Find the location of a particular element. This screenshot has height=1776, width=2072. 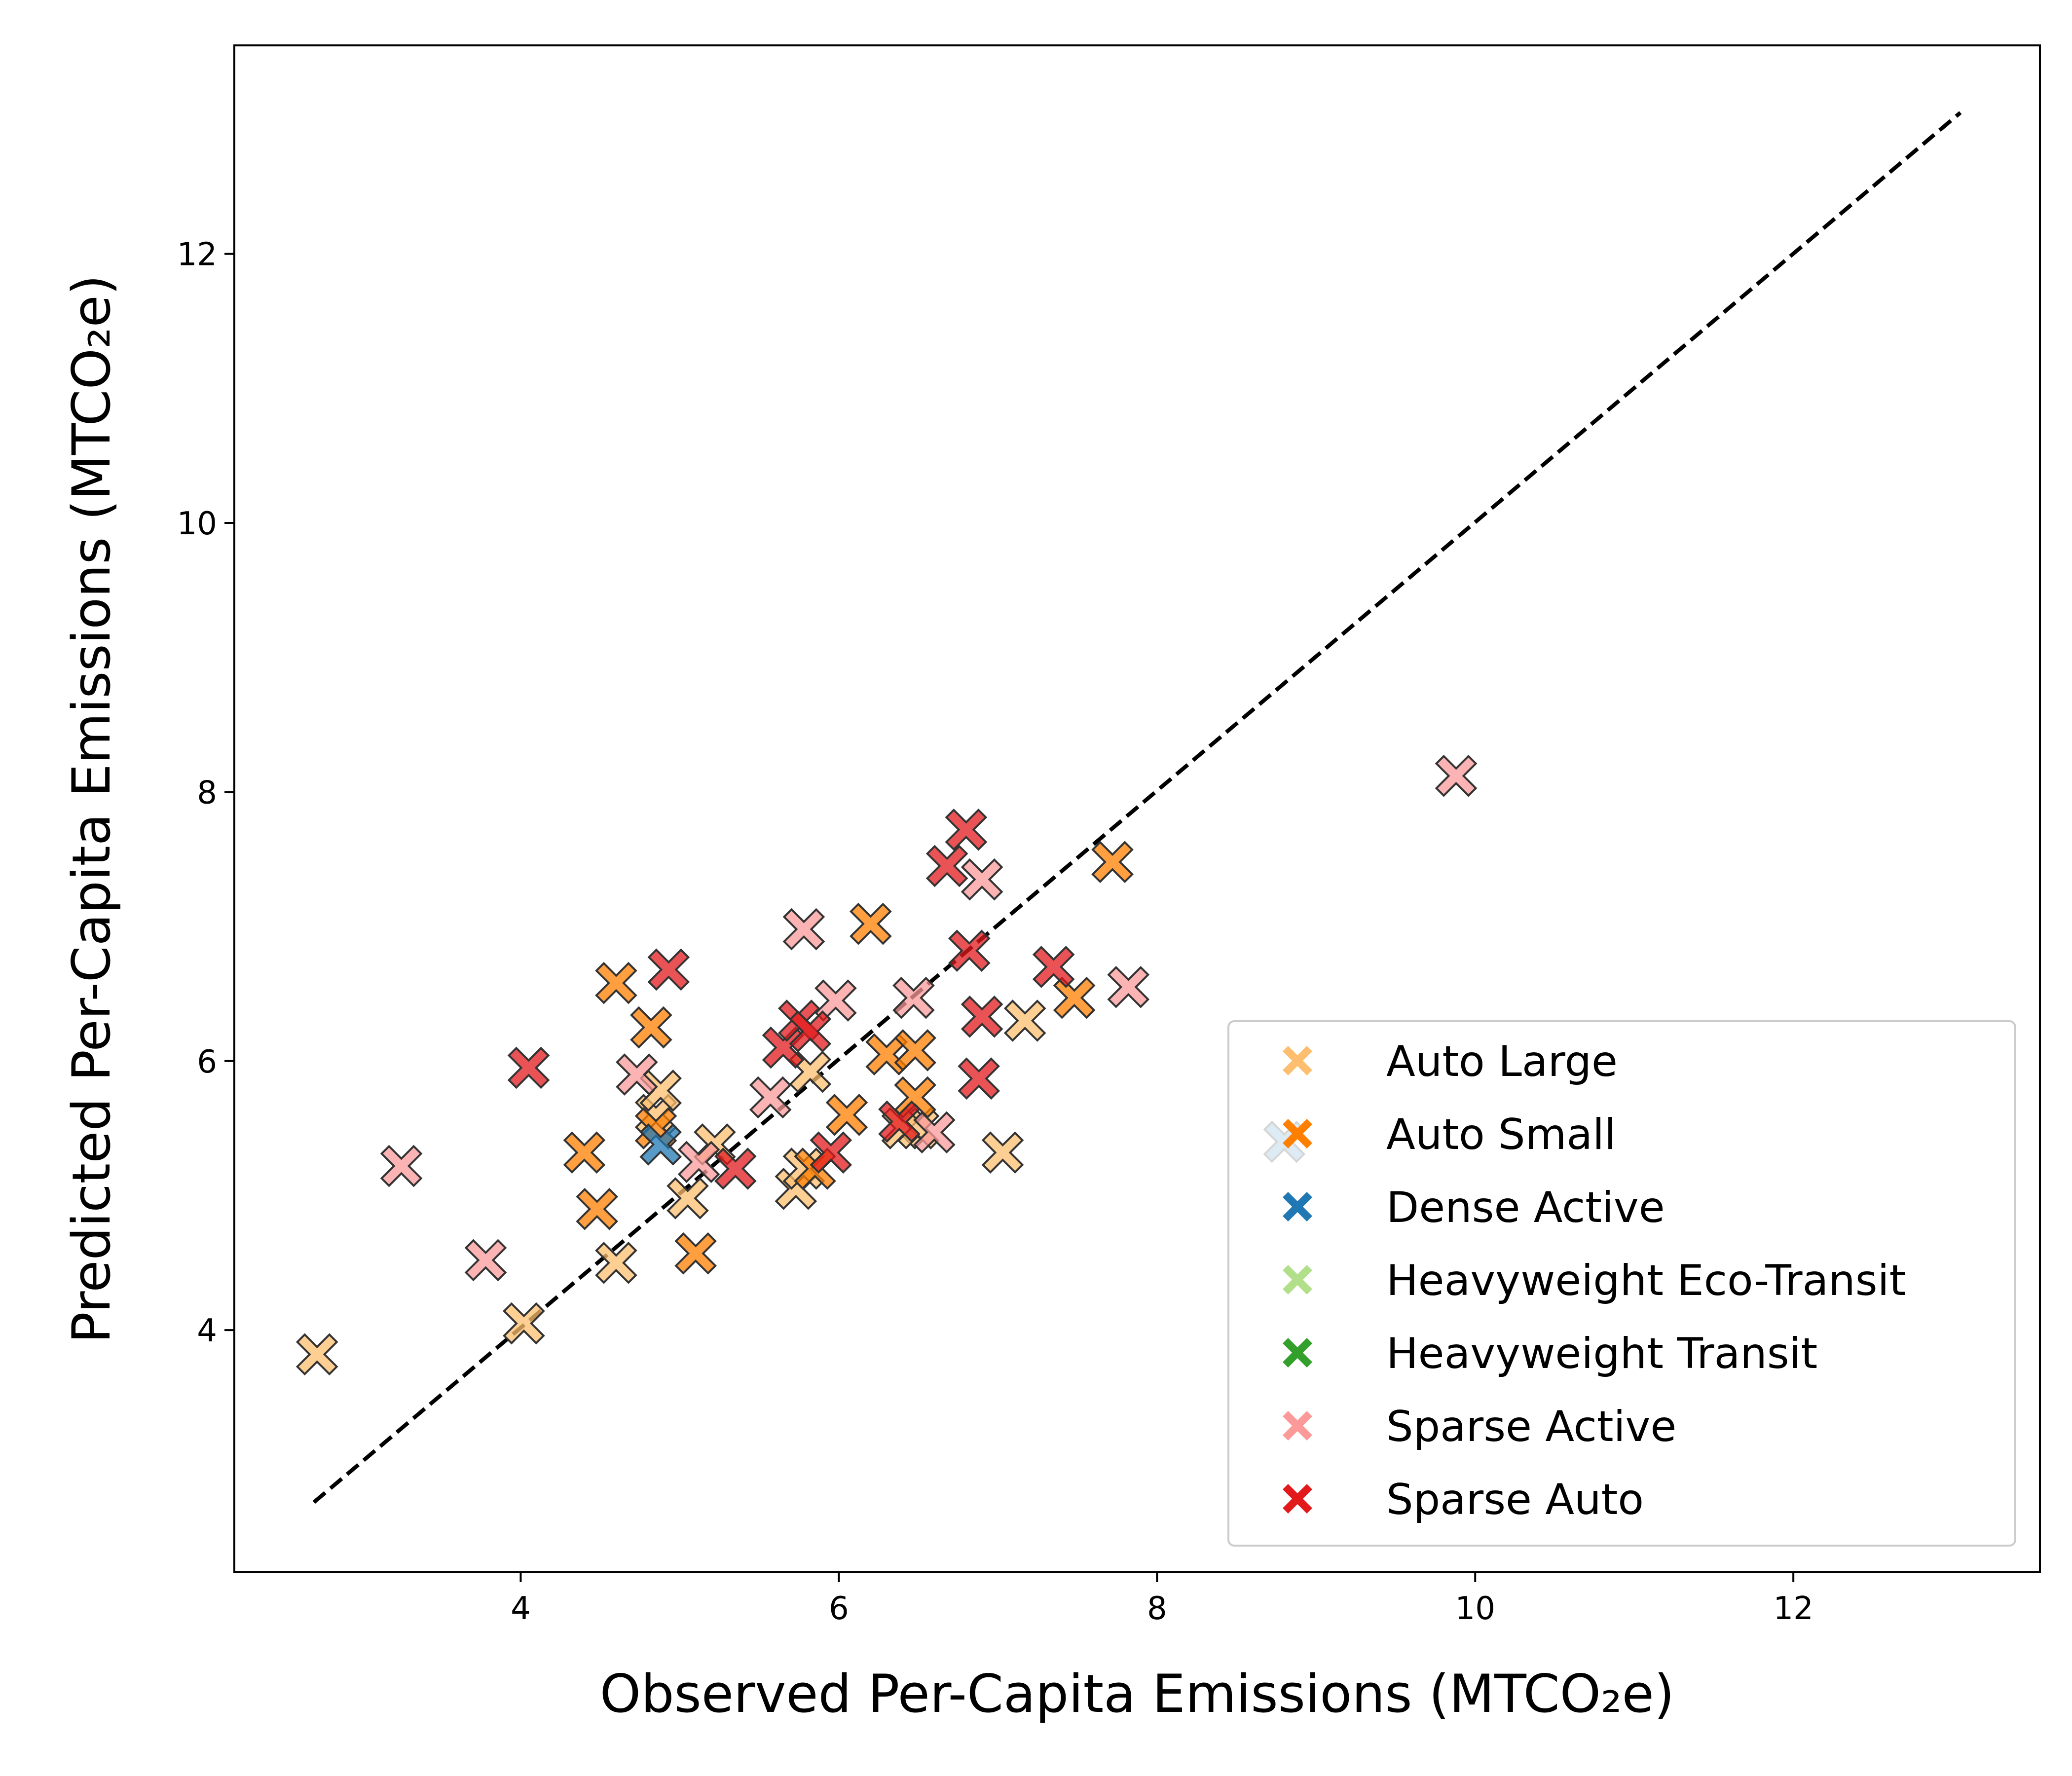

legend-marker-auto-large is located at coordinates (1298, 1061).